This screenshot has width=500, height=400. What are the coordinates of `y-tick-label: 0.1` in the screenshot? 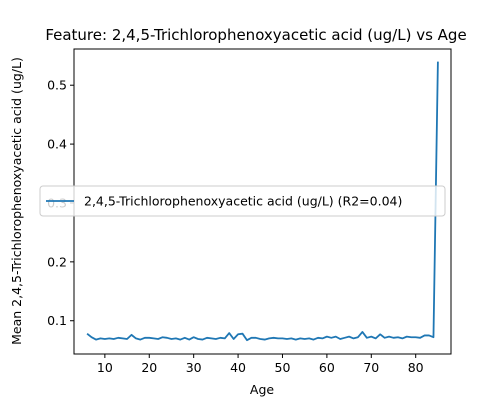 It's located at (57, 320).